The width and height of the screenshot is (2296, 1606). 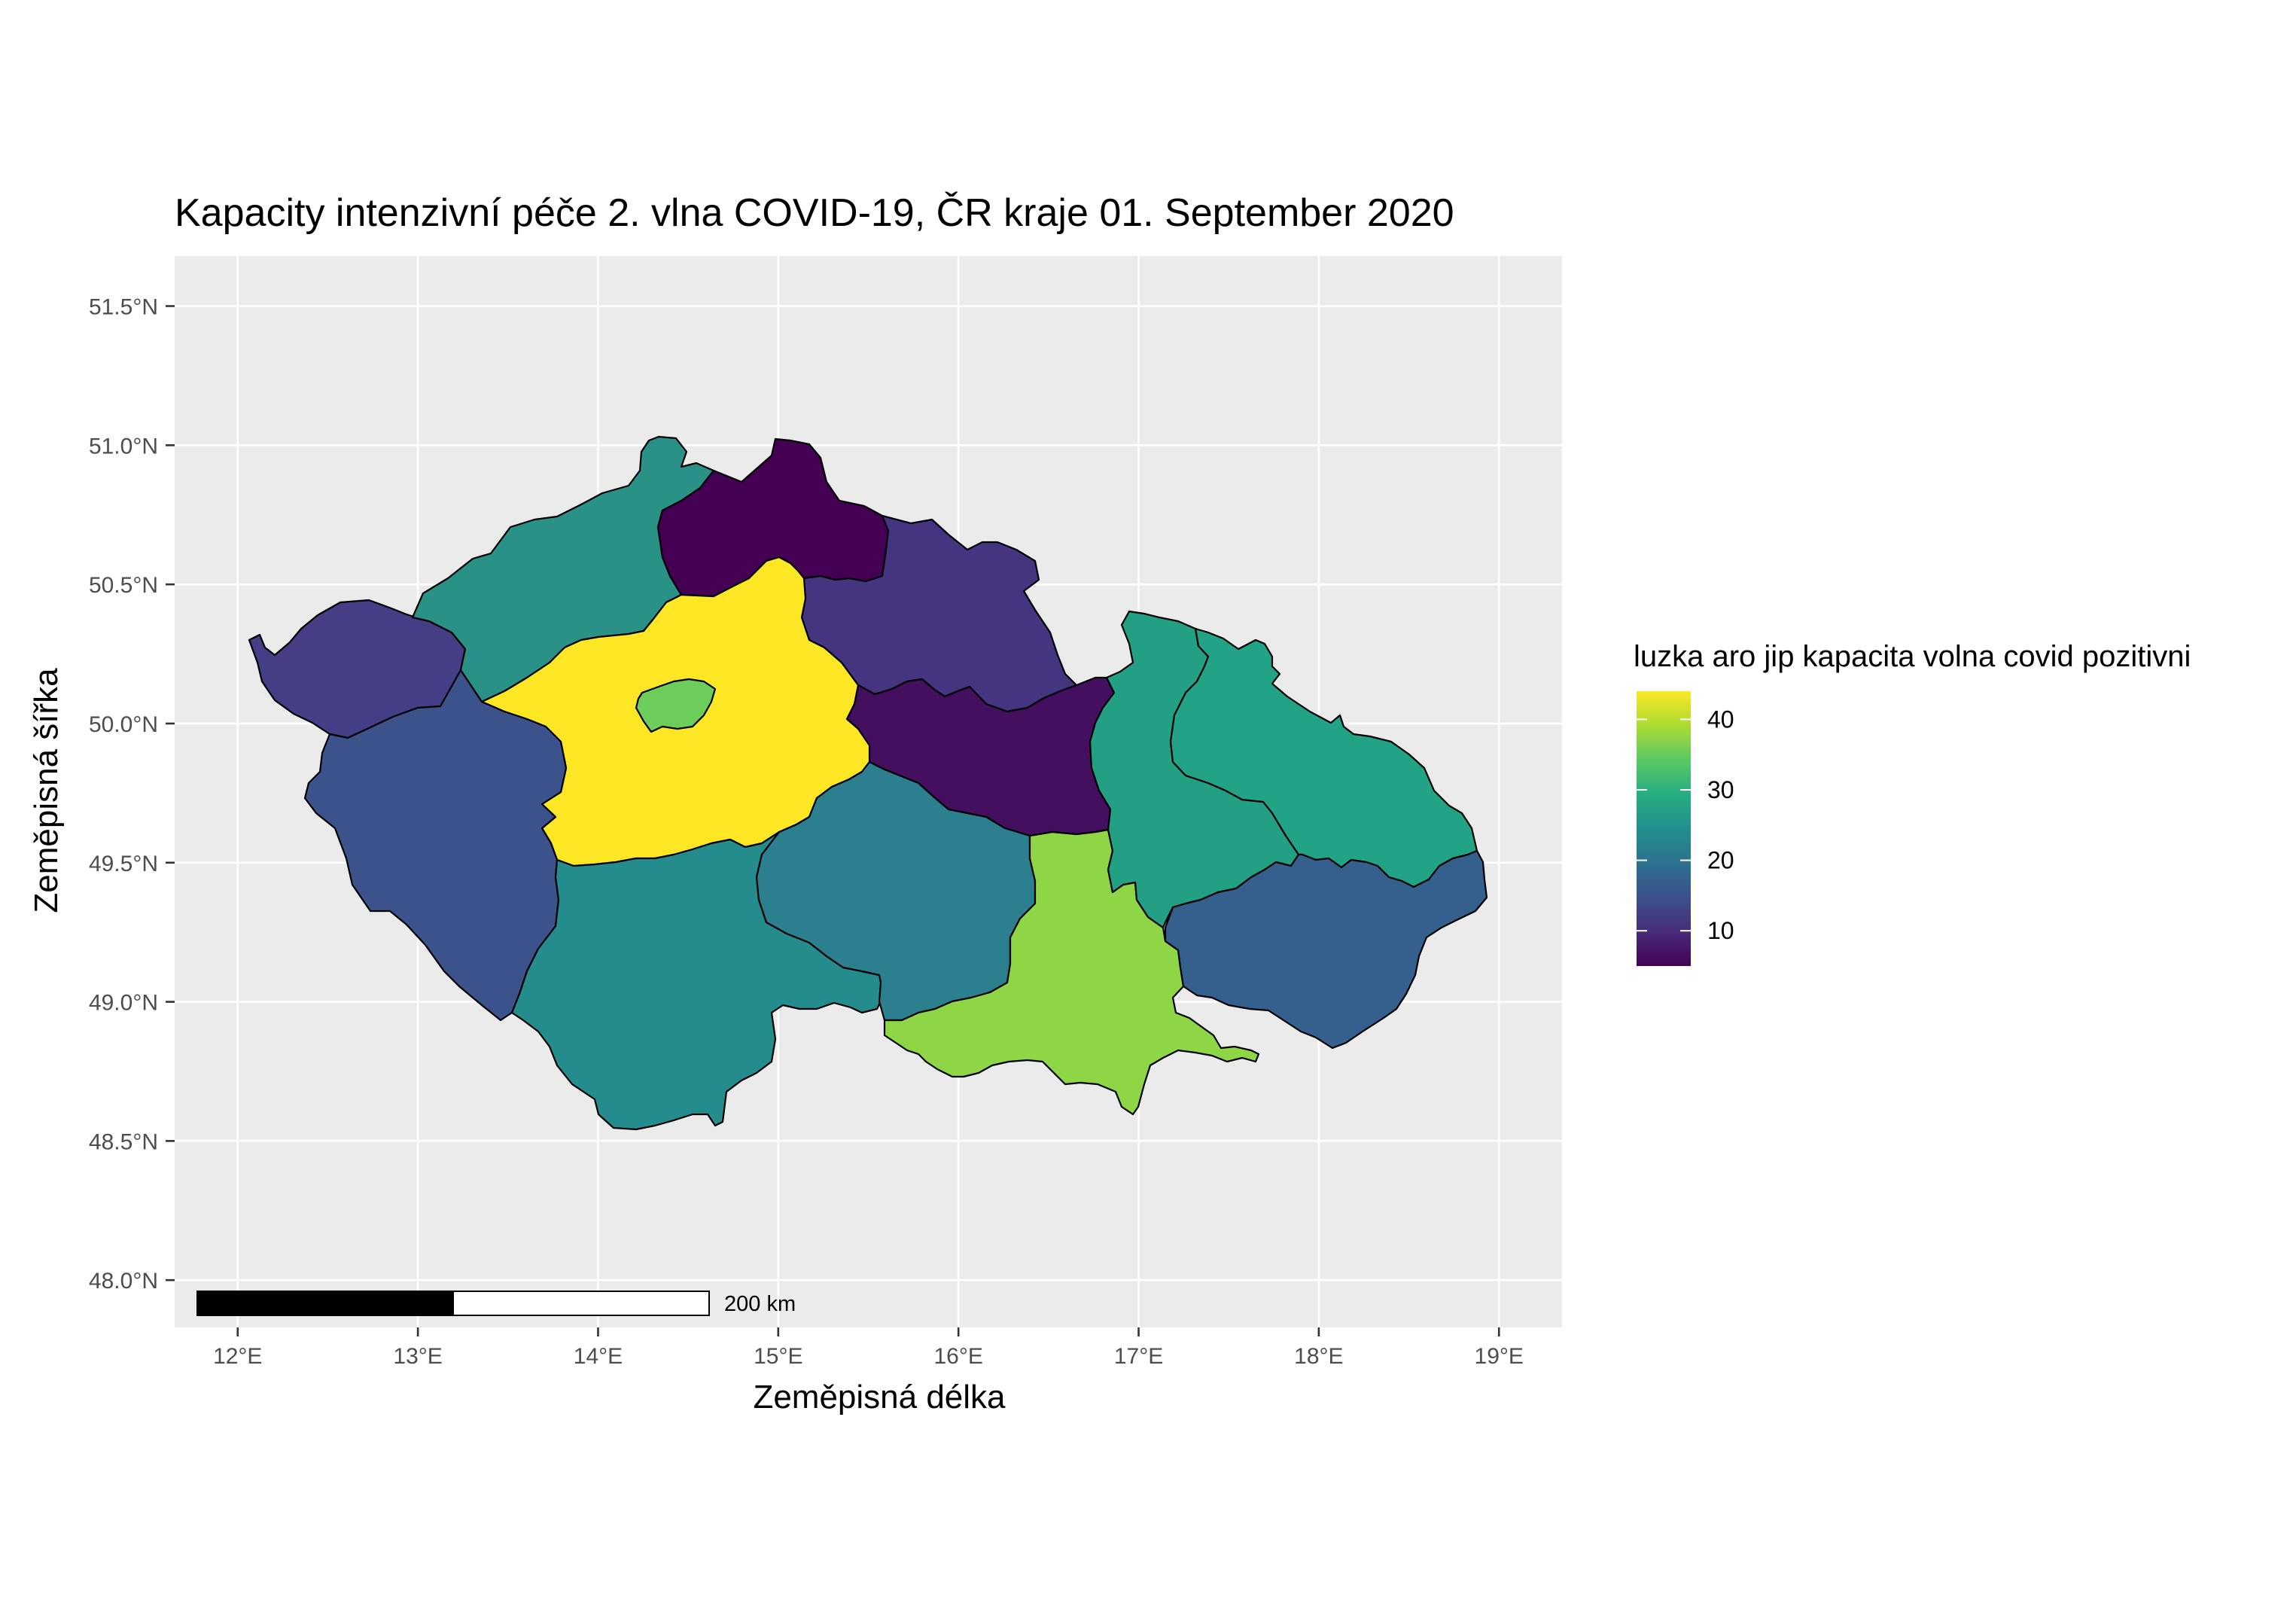 What do you see at coordinates (417, 1356) in the screenshot?
I see `x-tick-label: 13°E` at bounding box center [417, 1356].